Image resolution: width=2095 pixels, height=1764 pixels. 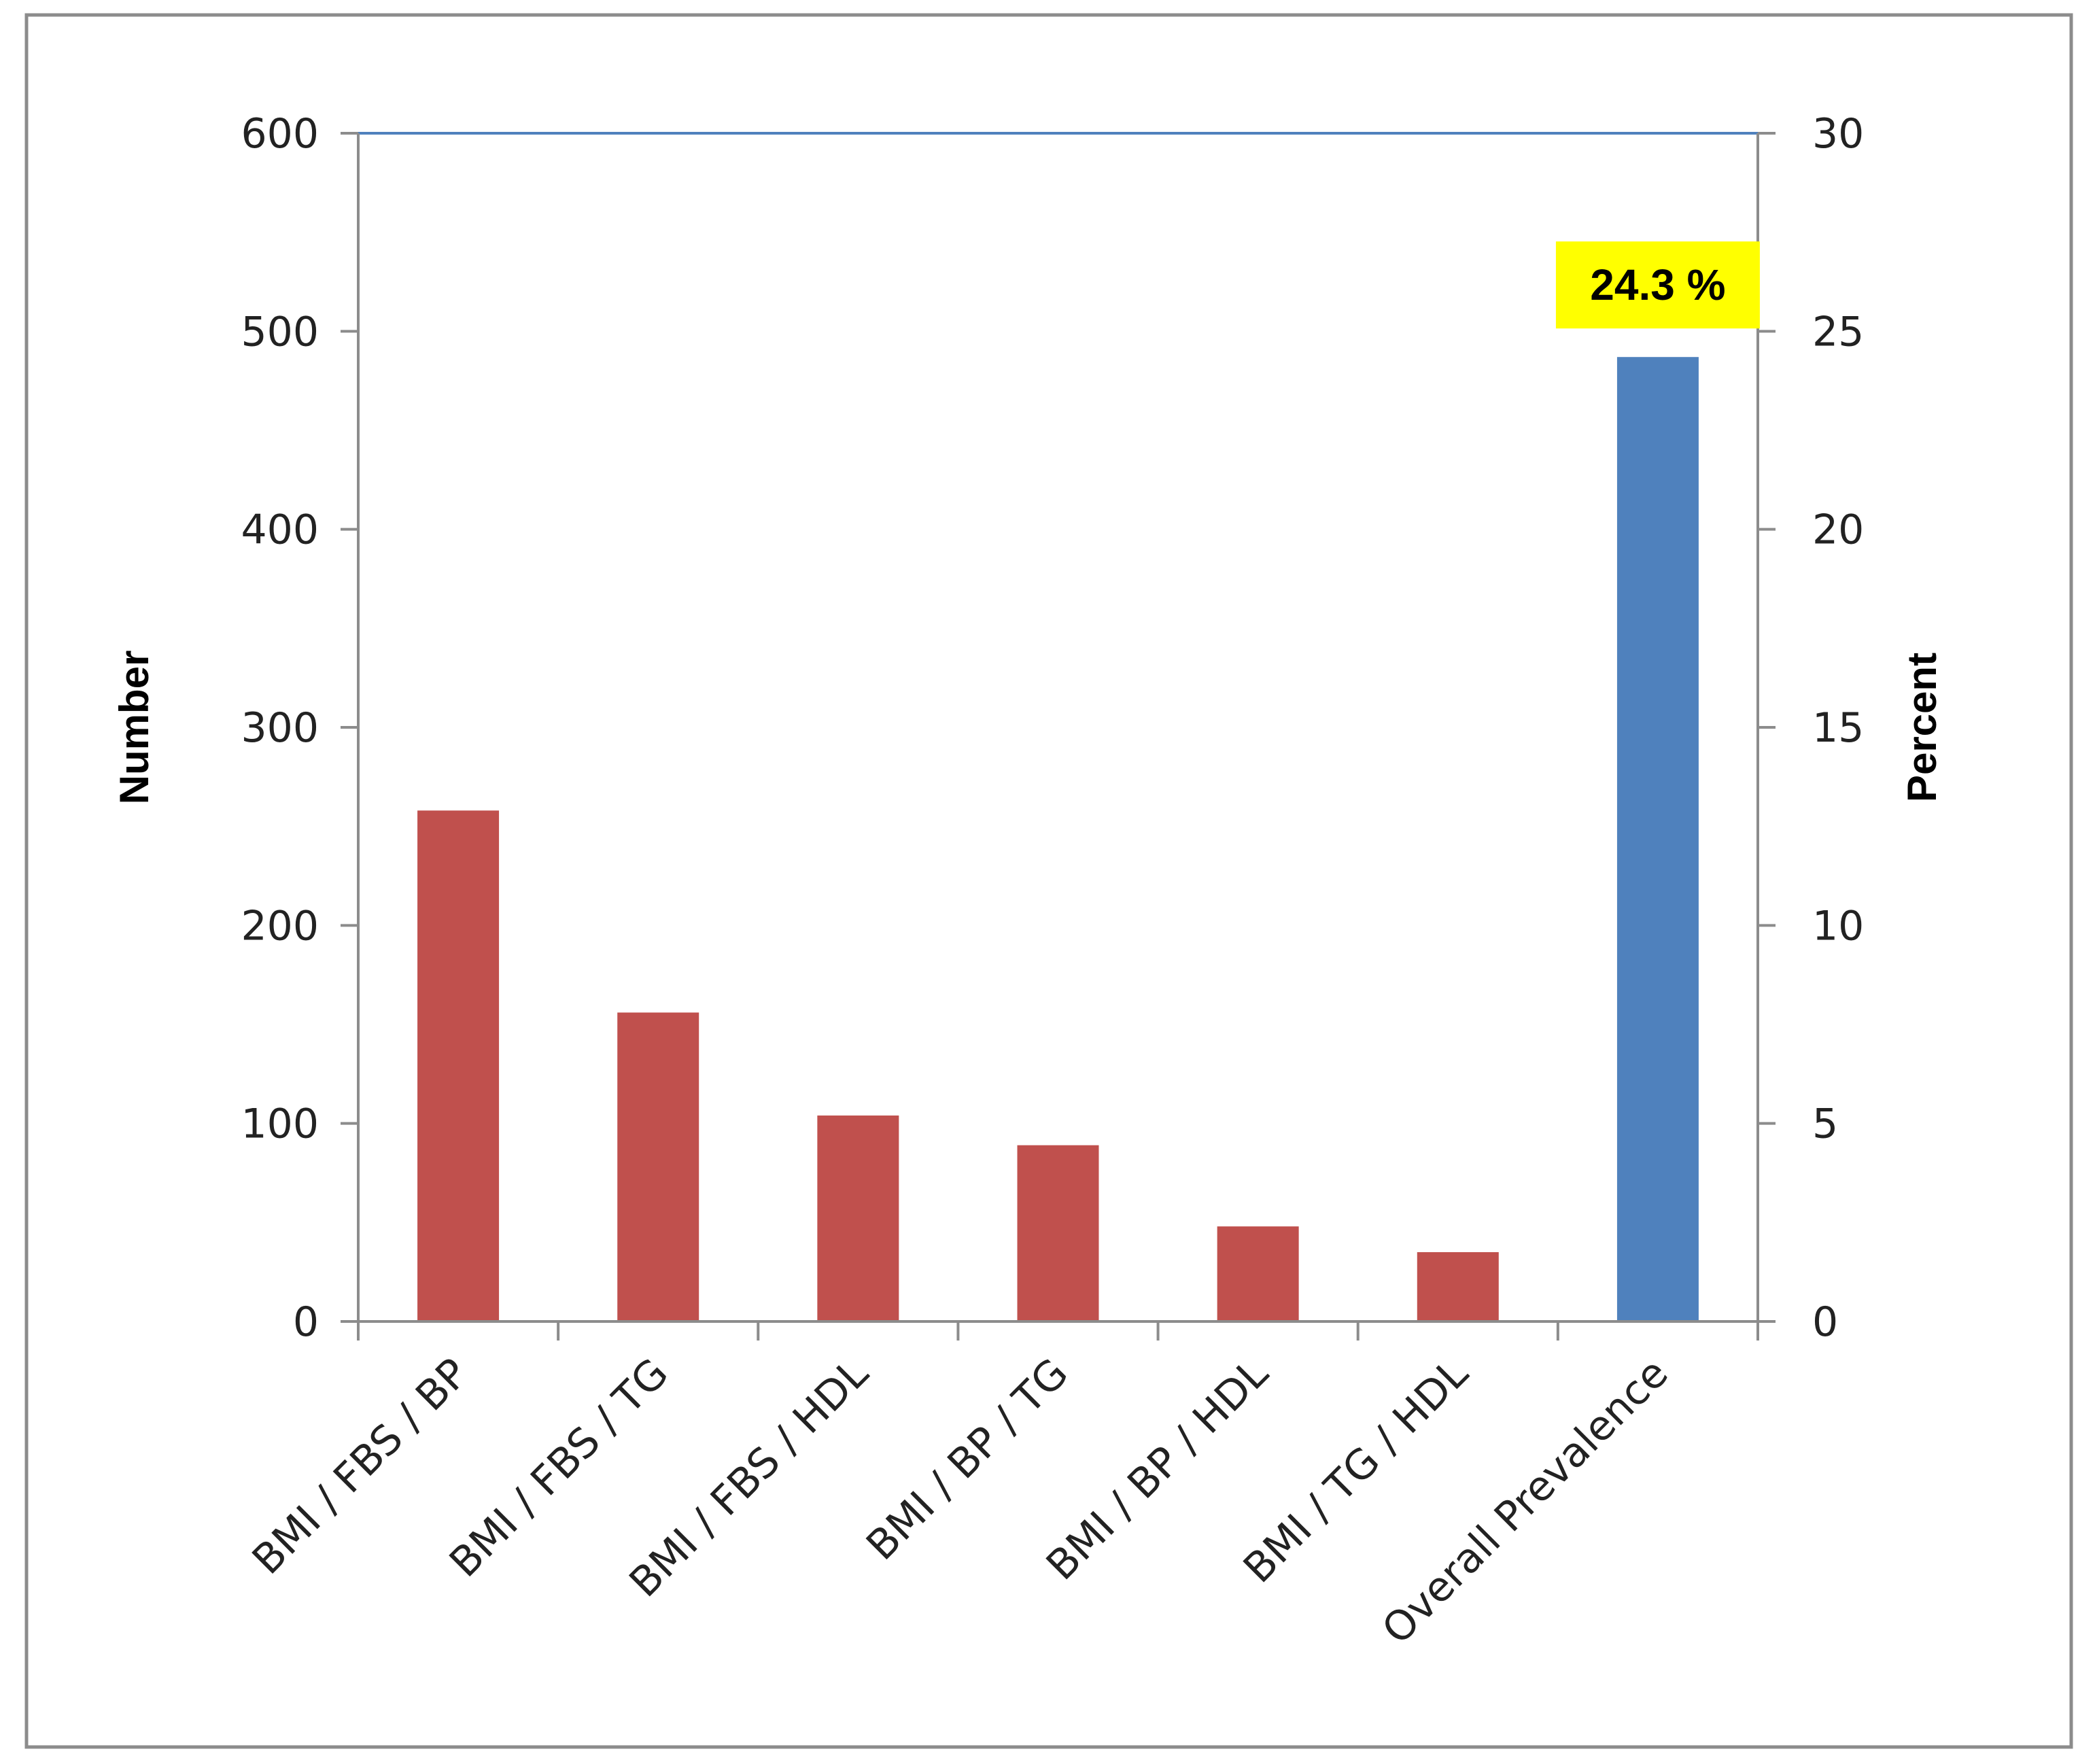 What do you see at coordinates (280, 134) in the screenshot?
I see `y-tick-label: 600` at bounding box center [280, 134].